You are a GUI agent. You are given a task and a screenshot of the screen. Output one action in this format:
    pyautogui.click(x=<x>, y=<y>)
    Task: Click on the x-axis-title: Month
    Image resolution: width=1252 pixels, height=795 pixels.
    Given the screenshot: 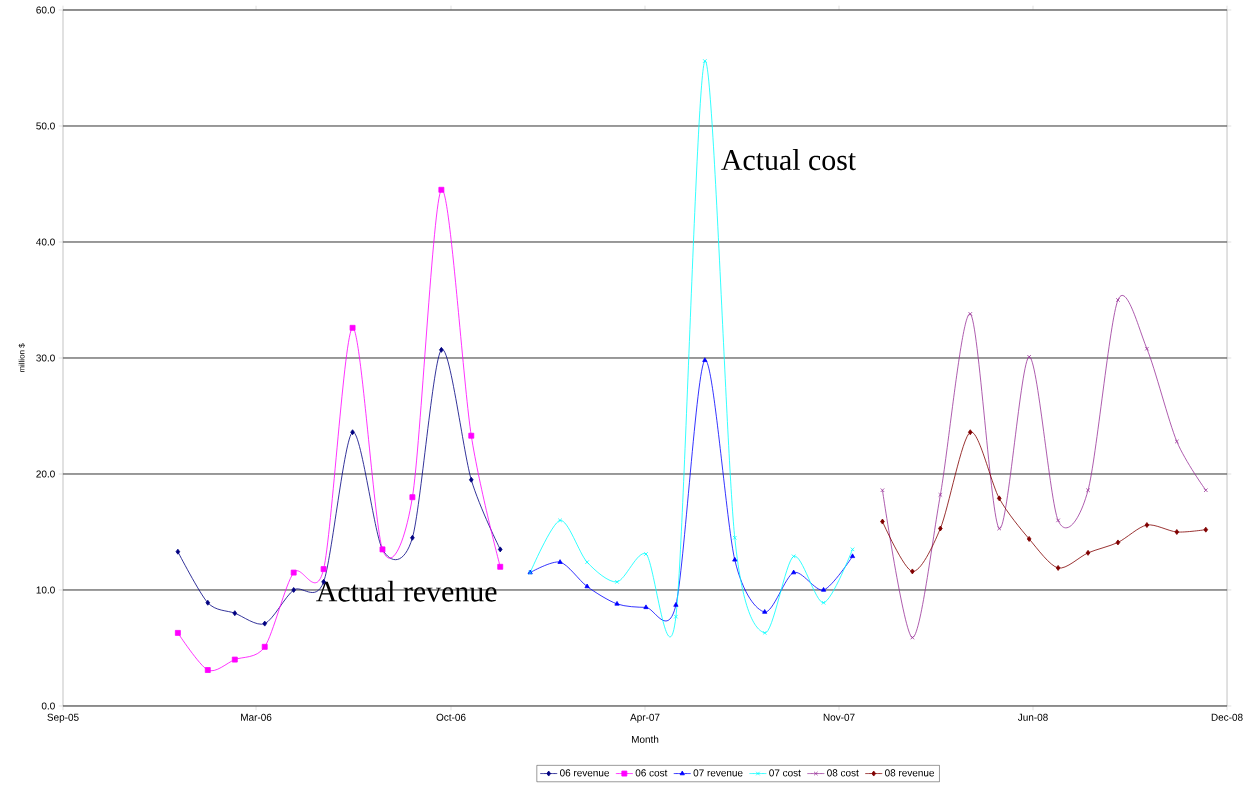 What is the action you would take?
    pyautogui.click(x=645, y=739)
    